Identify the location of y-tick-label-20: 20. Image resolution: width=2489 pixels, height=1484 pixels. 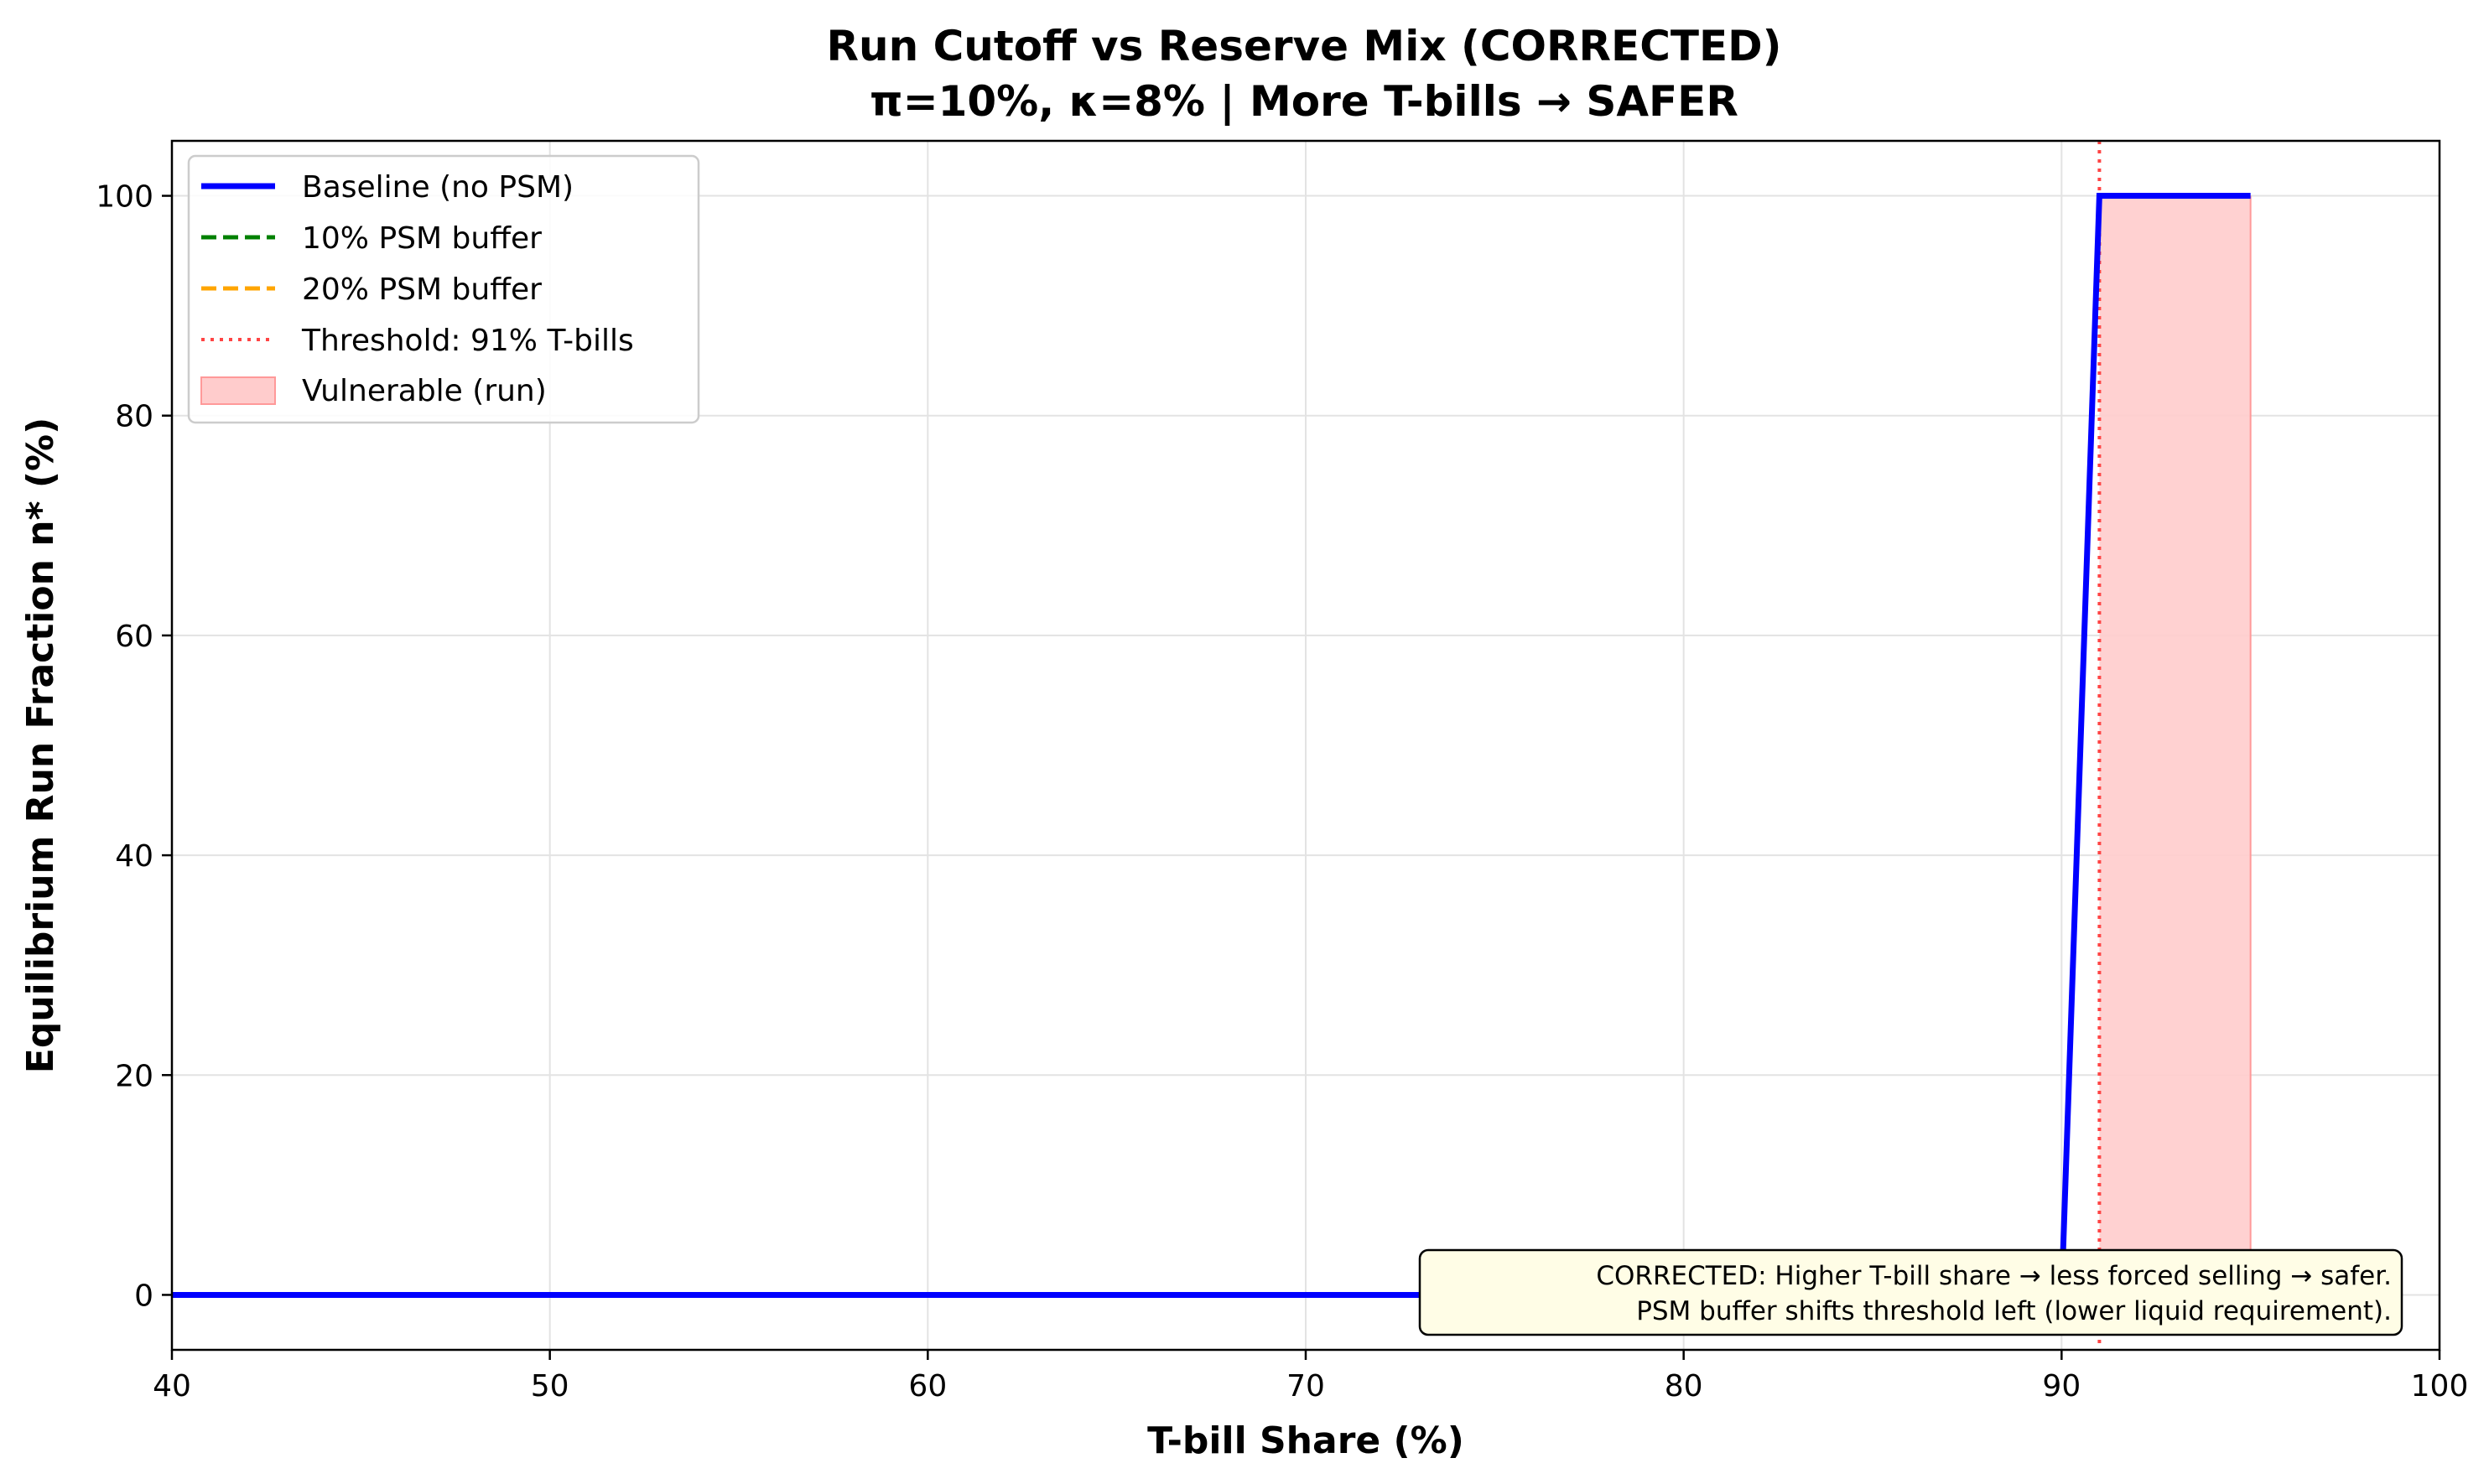
(134, 1076).